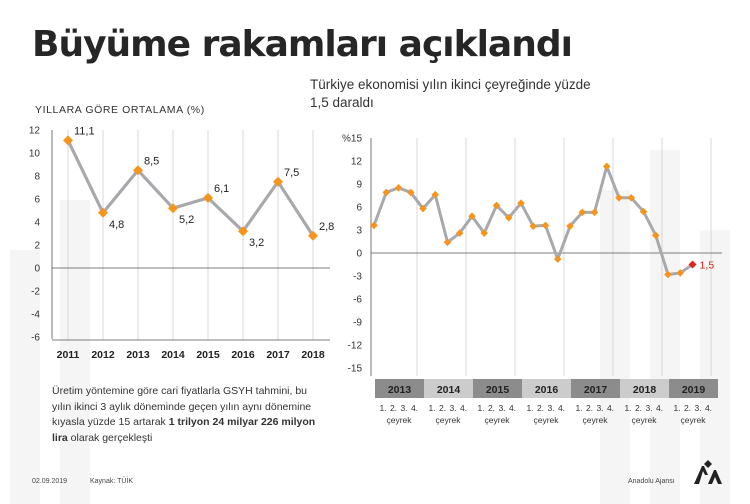 The width and height of the screenshot is (750, 504). I want to click on y-tick-label: -12, so click(355, 346).